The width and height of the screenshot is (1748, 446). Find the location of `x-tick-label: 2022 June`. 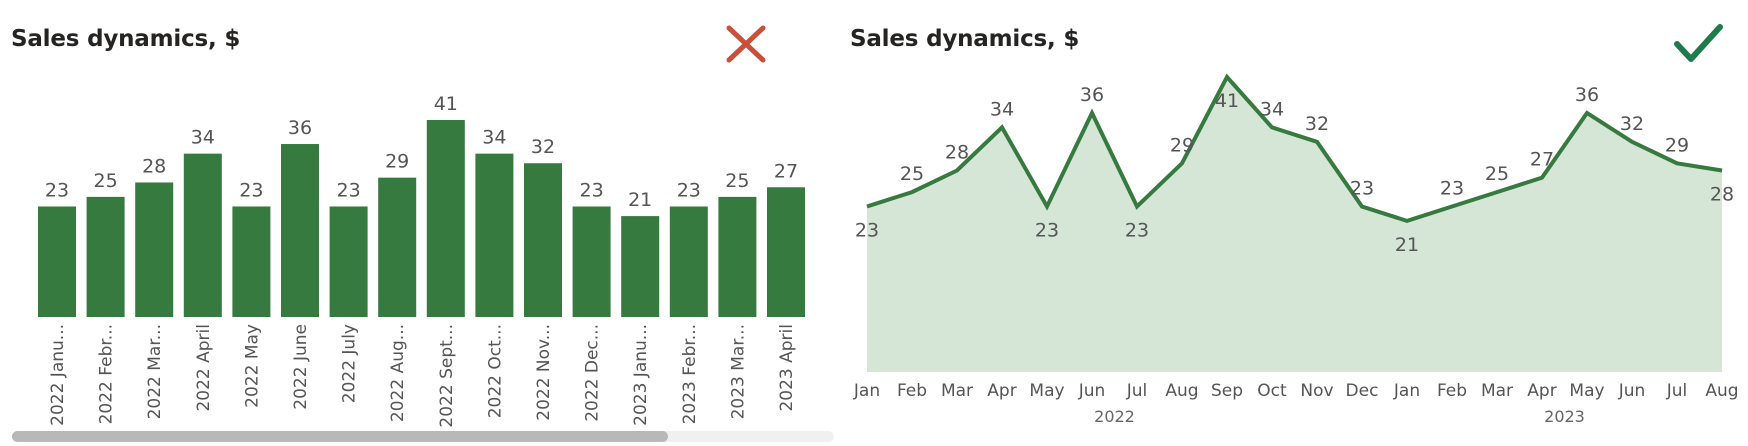

x-tick-label: 2022 June is located at coordinates (301, 367).